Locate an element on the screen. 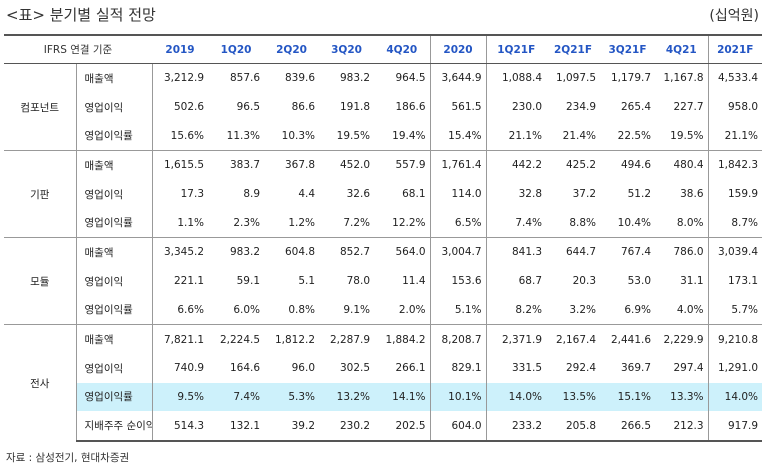 The image size is (767, 466). cell: 32.6 is located at coordinates (358, 194).